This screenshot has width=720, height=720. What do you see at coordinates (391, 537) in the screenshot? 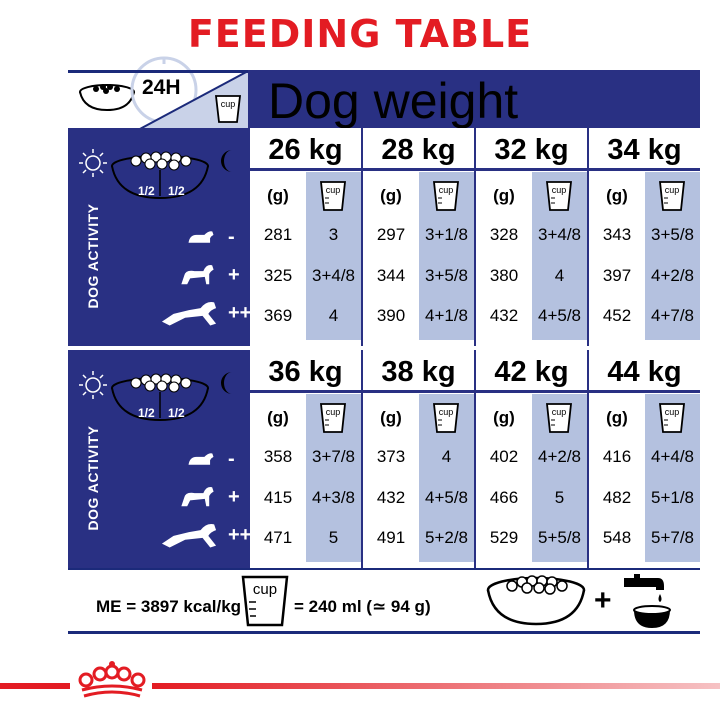
I see `grams-value: 491` at bounding box center [391, 537].